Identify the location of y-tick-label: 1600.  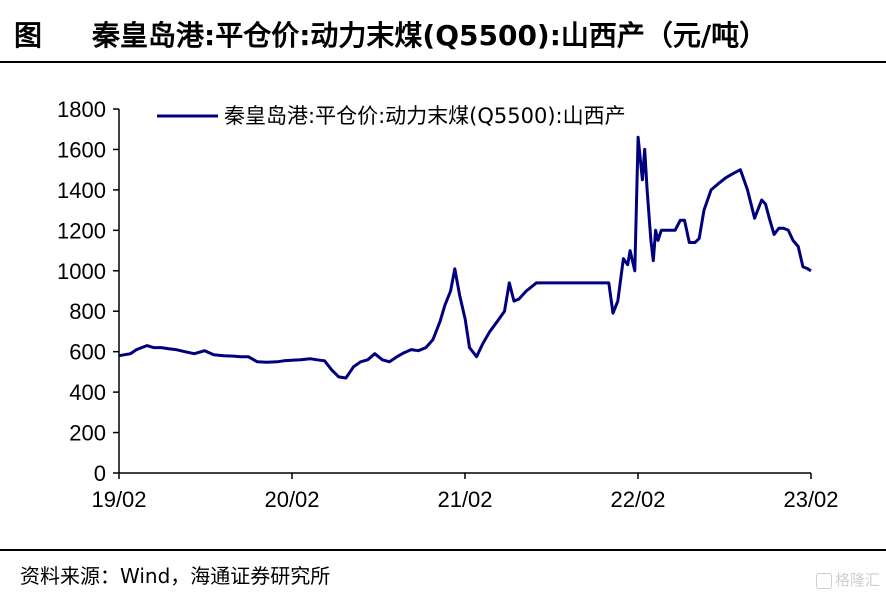
(81, 149).